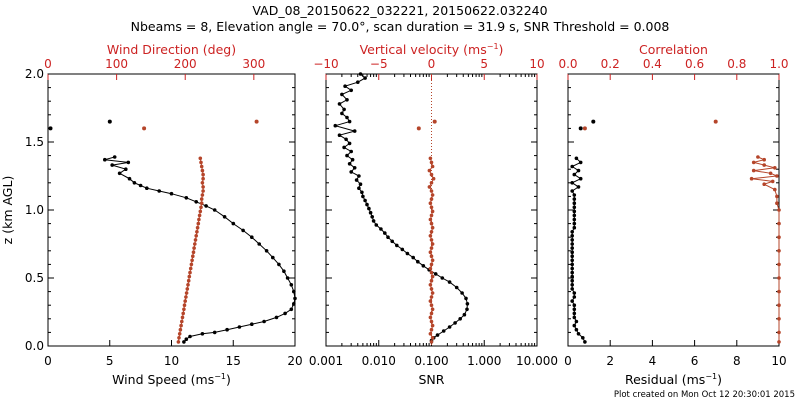  Describe the element at coordinates (190, 250) in the screenshot. I see `wind-panel-series-1-line` at that location.